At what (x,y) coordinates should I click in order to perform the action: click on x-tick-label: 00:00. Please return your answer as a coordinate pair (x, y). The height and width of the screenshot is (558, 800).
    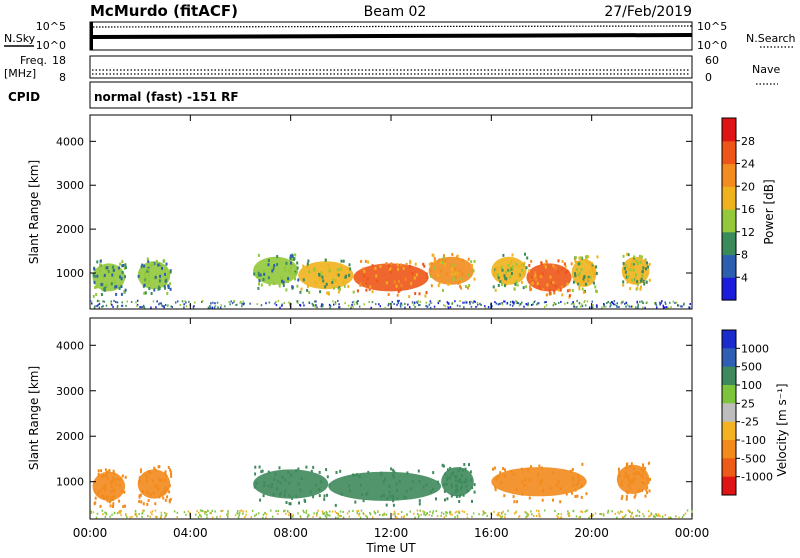
    Looking at the image, I should click on (692, 533).